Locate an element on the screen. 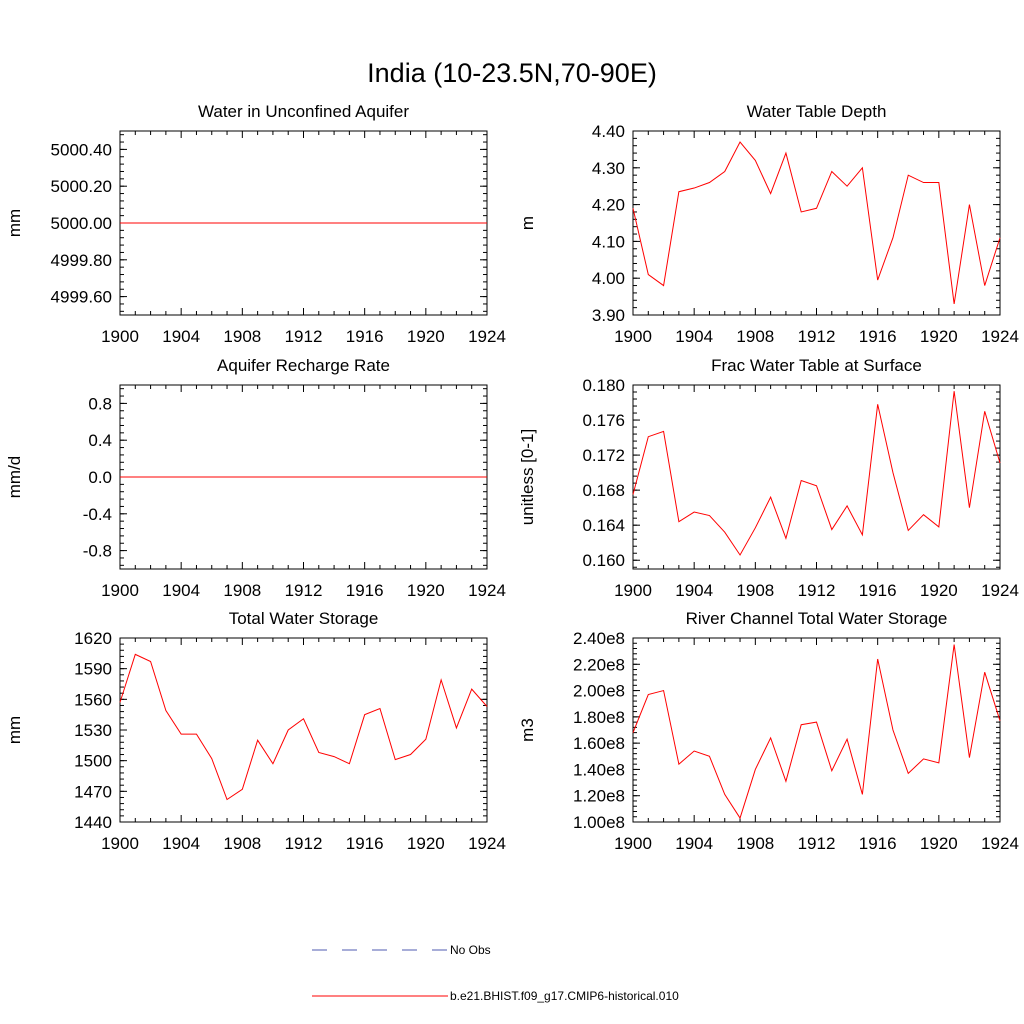 Image resolution: width=1024 pixels, height=1024 pixels. y-tick-label: 4.10 is located at coordinates (608, 241).